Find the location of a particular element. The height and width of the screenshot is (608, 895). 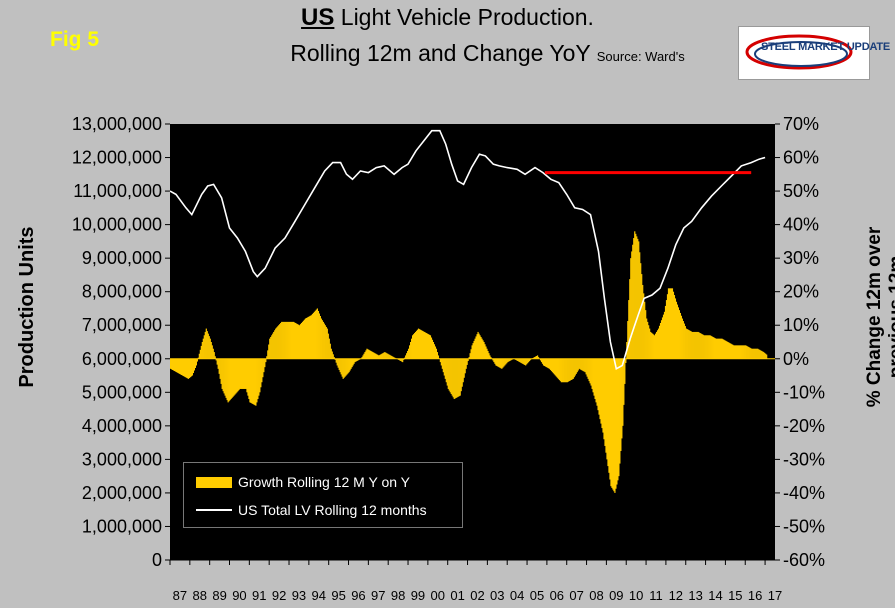

x-tick-label: 09 is located at coordinates (616, 595).